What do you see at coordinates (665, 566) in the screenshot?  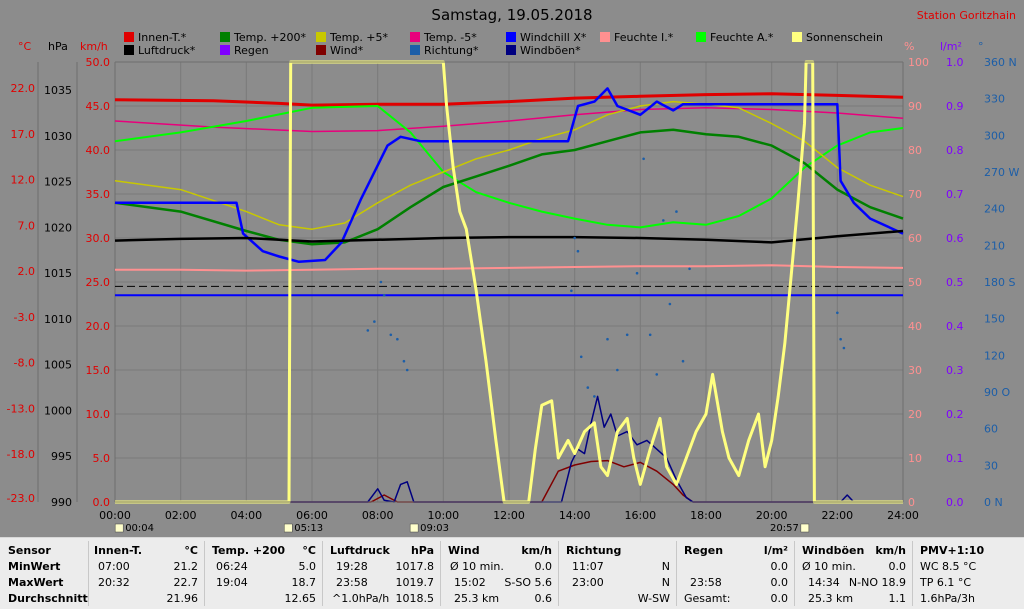 I see `richtung-row1-value: N` at bounding box center [665, 566].